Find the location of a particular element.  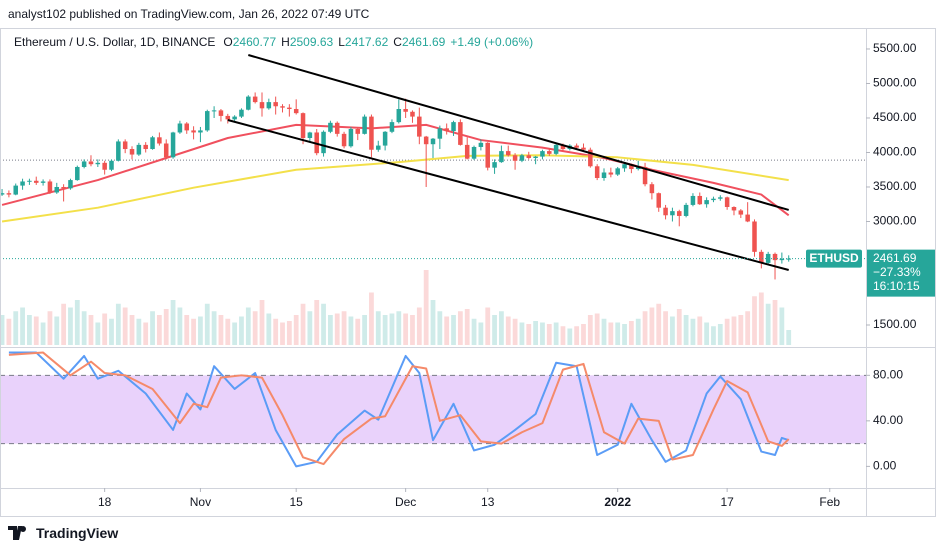

x-tick-label: 18 is located at coordinates (105, 502).